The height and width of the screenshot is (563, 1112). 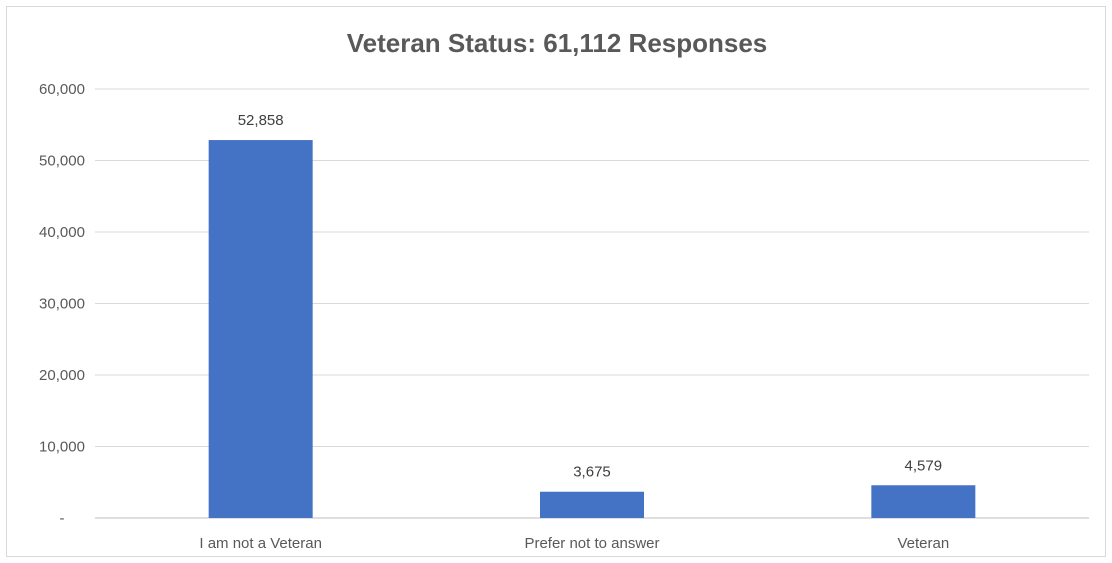 What do you see at coordinates (591, 543) in the screenshot?
I see `x-category-label: Prefer not to answer` at bounding box center [591, 543].